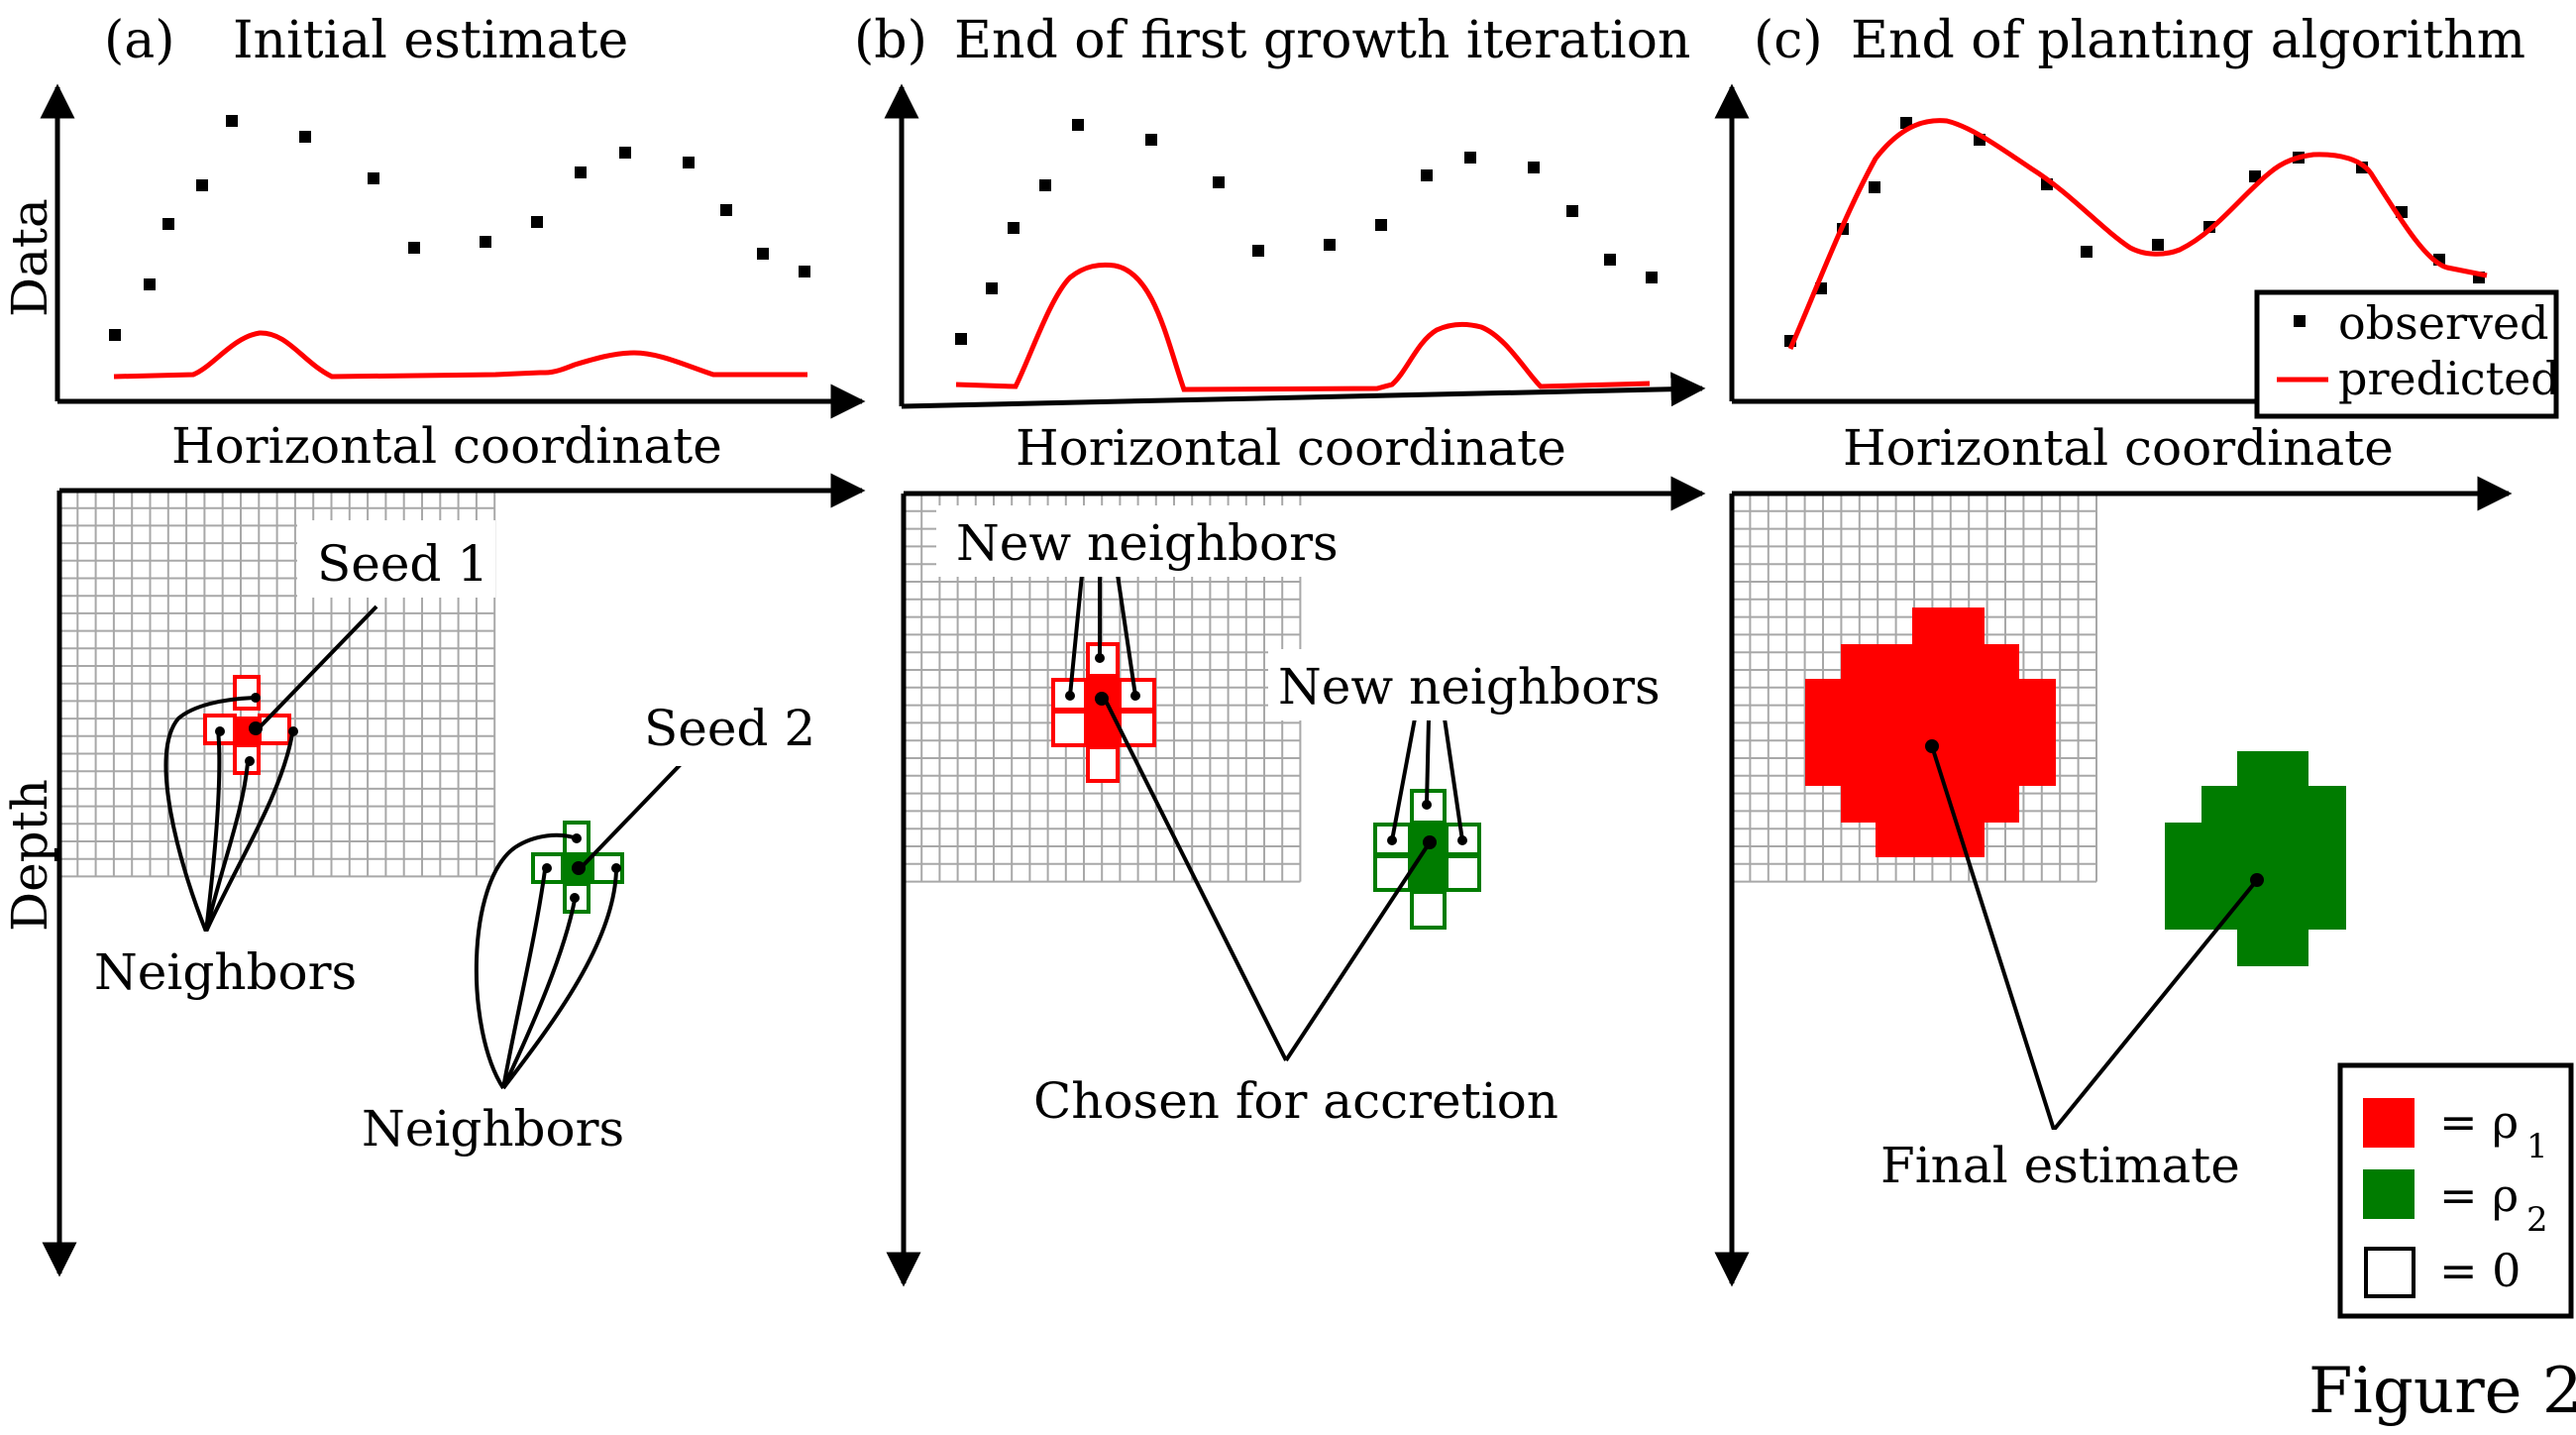 The width and height of the screenshot is (2576, 1435). I want to click on neighbor-leaders-a, so click(424, 848).